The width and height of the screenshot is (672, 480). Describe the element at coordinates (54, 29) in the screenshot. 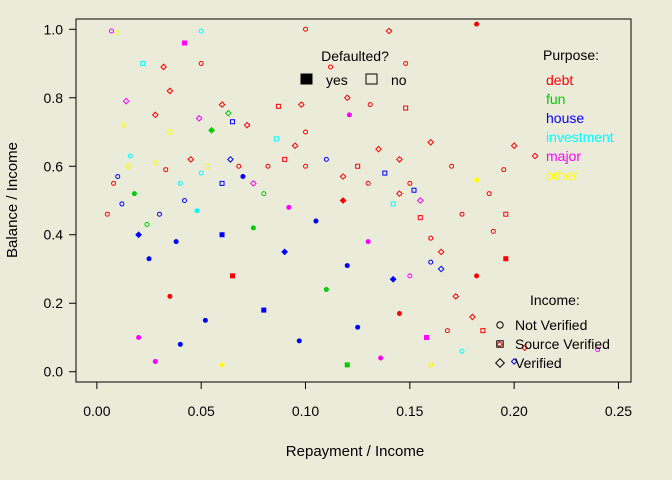

I see `y-tick-label: 1.0` at that location.